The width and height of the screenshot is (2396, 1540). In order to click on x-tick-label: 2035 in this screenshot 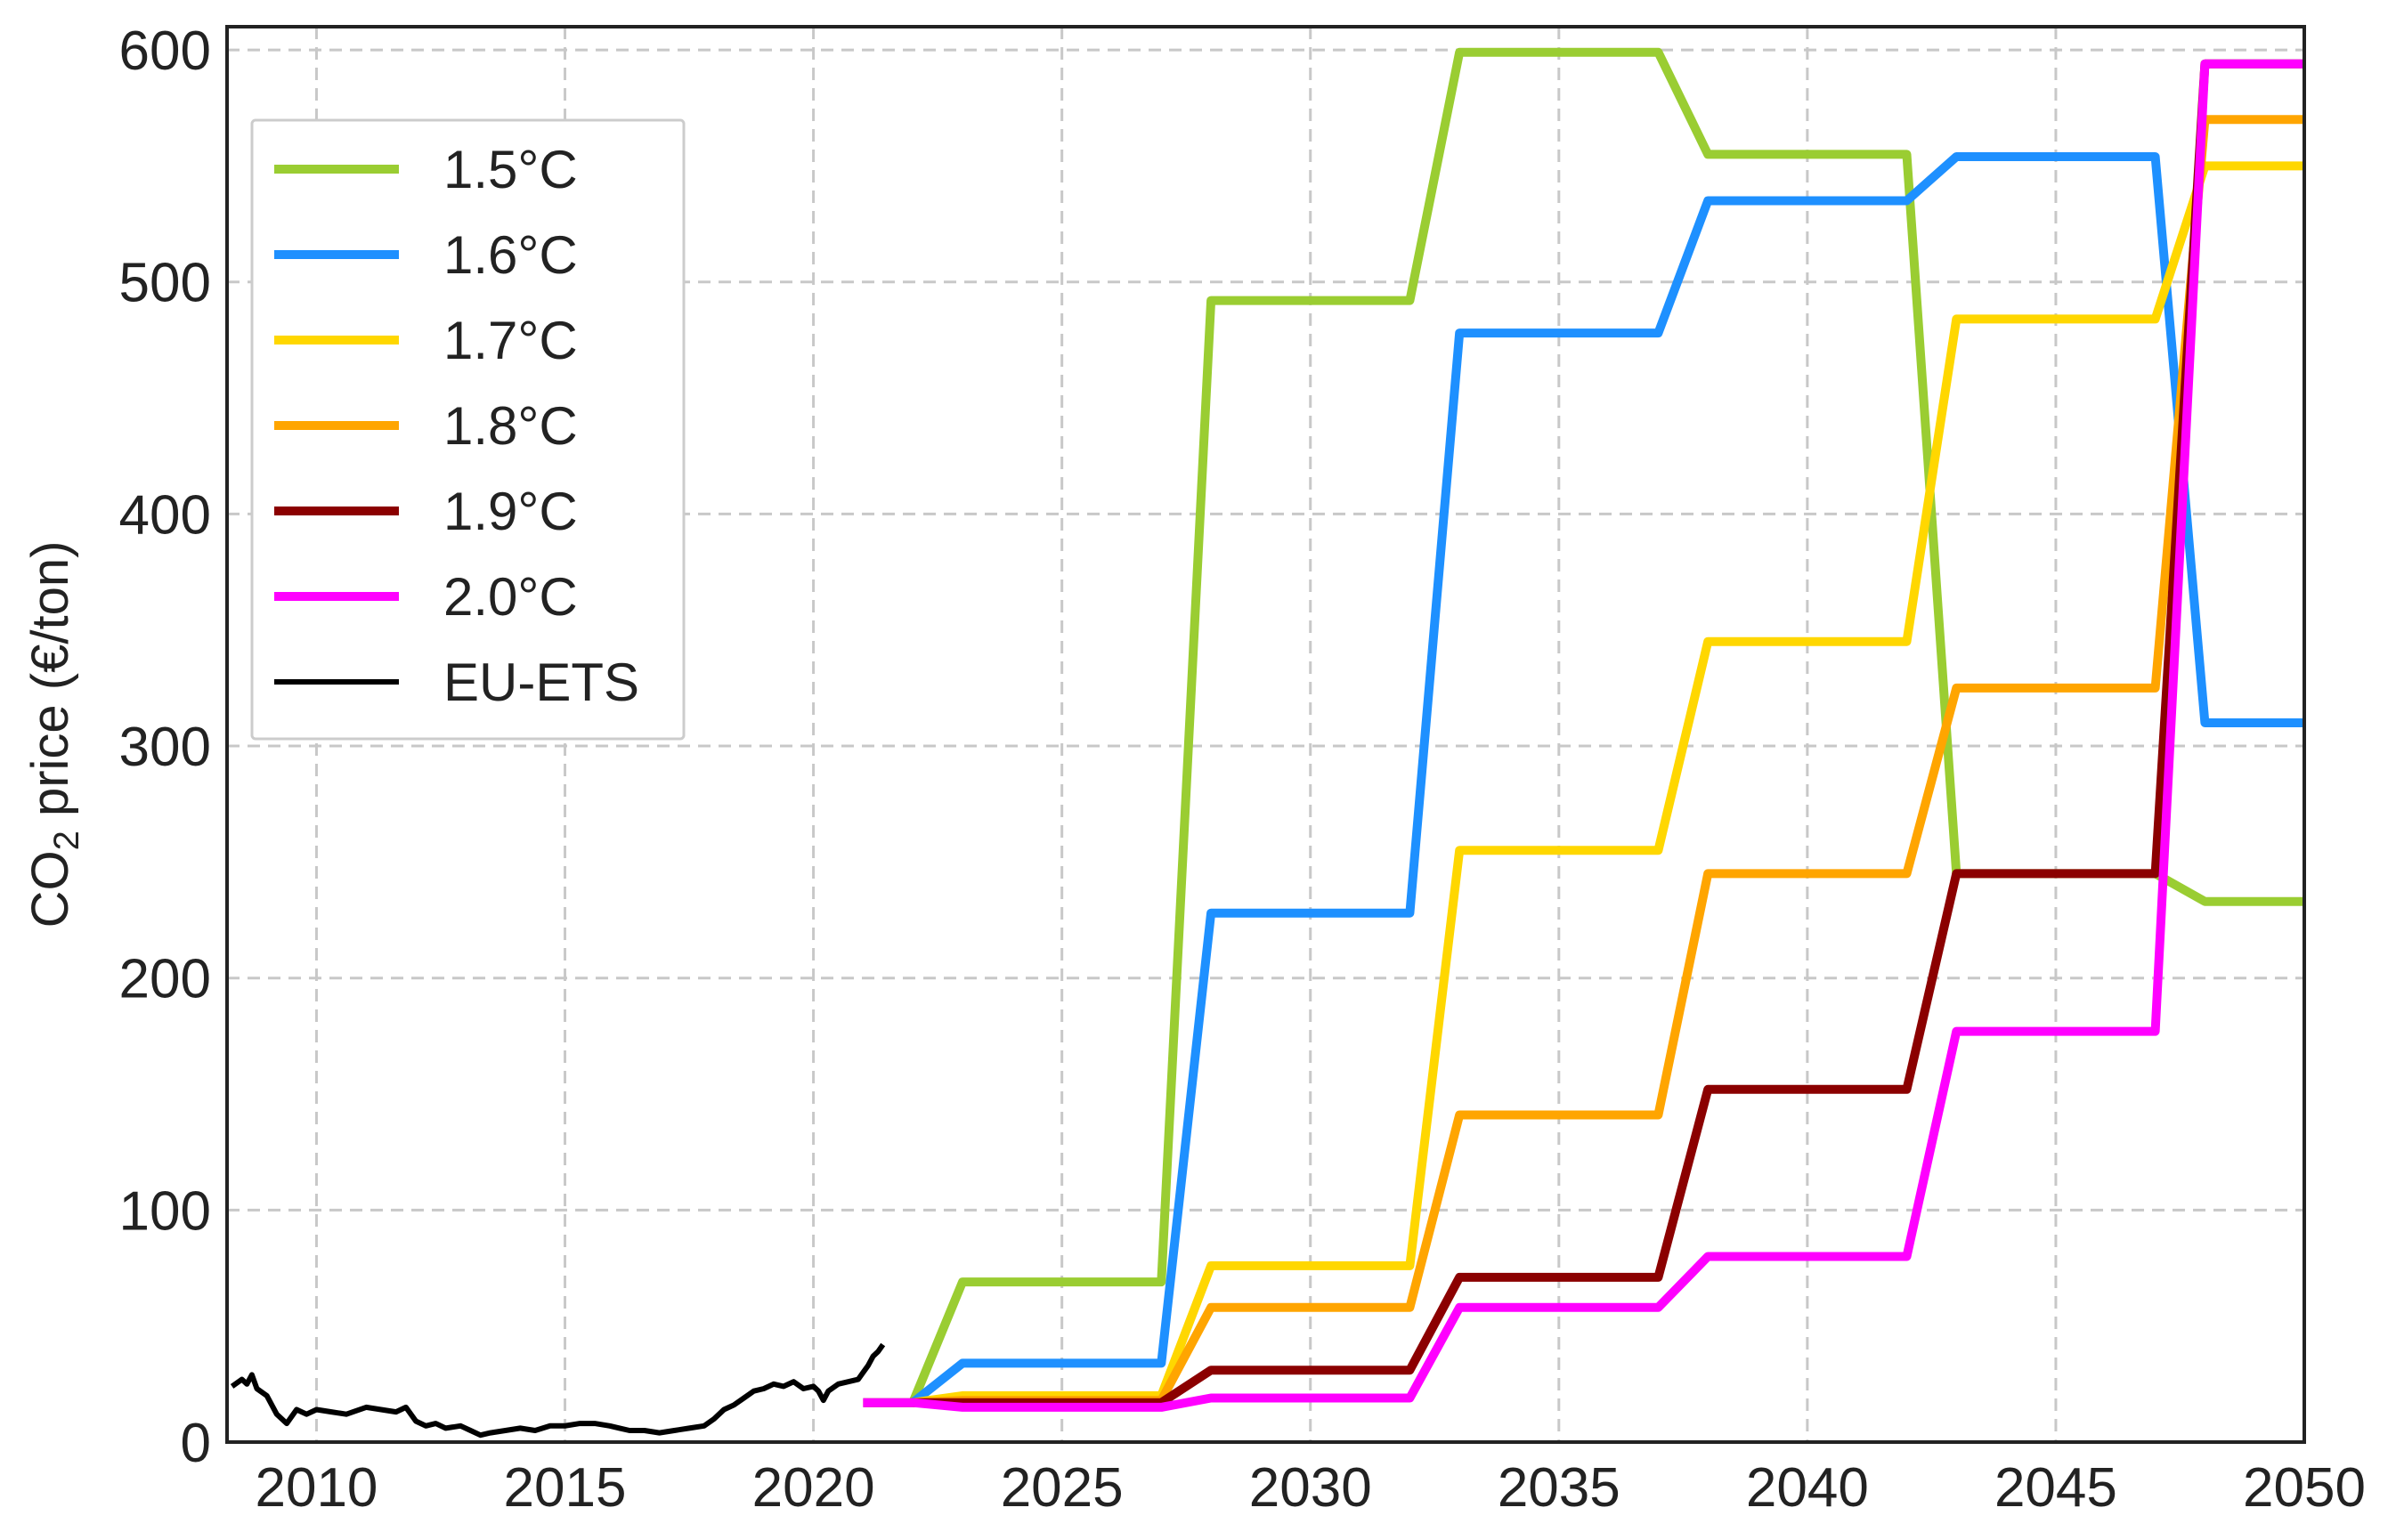, I will do `click(1559, 1488)`.